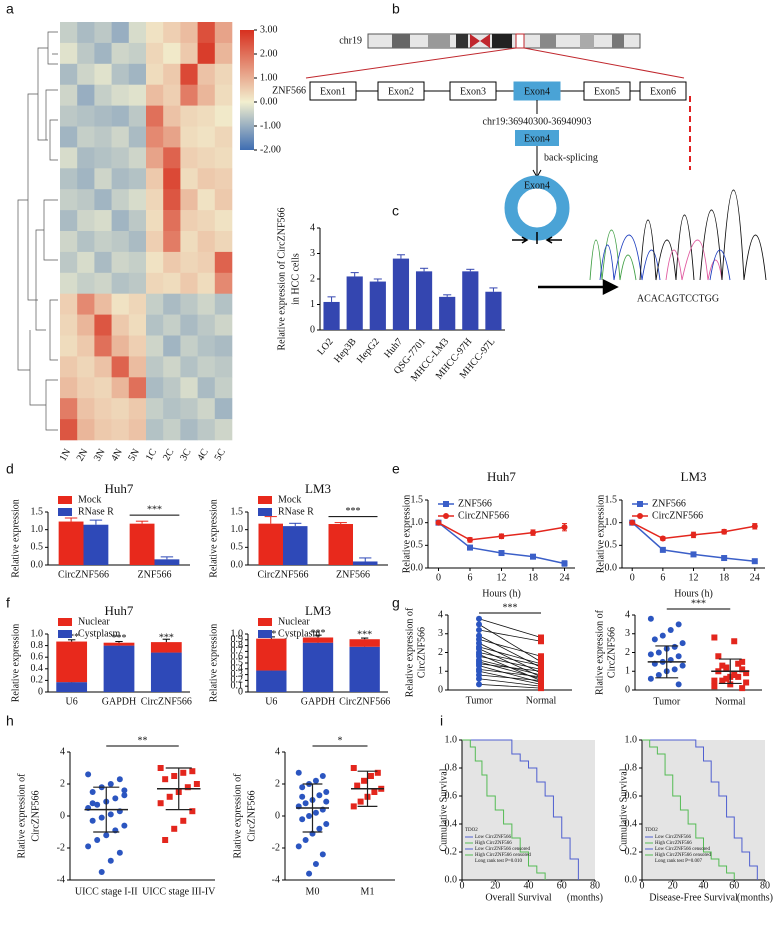  What do you see at coordinates (10, 721) in the screenshot?
I see `panel-label: h` at bounding box center [10, 721].